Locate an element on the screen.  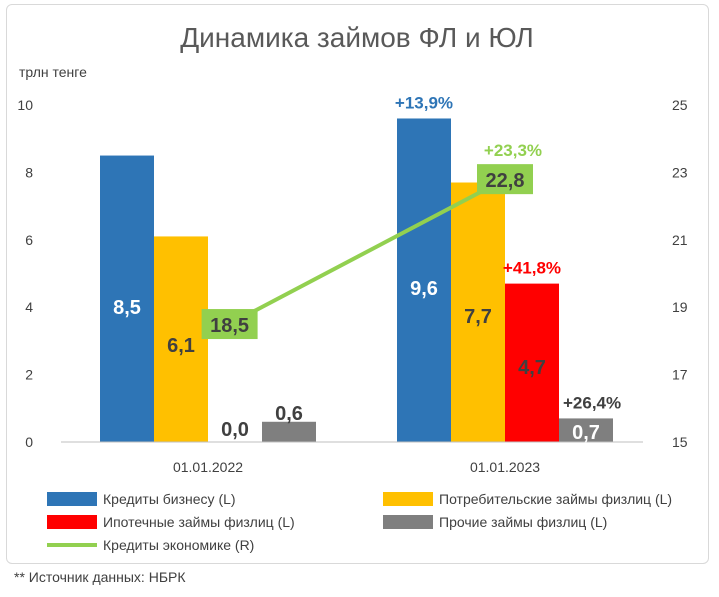
line-growth-label: +23,3% is located at coordinates (513, 150).